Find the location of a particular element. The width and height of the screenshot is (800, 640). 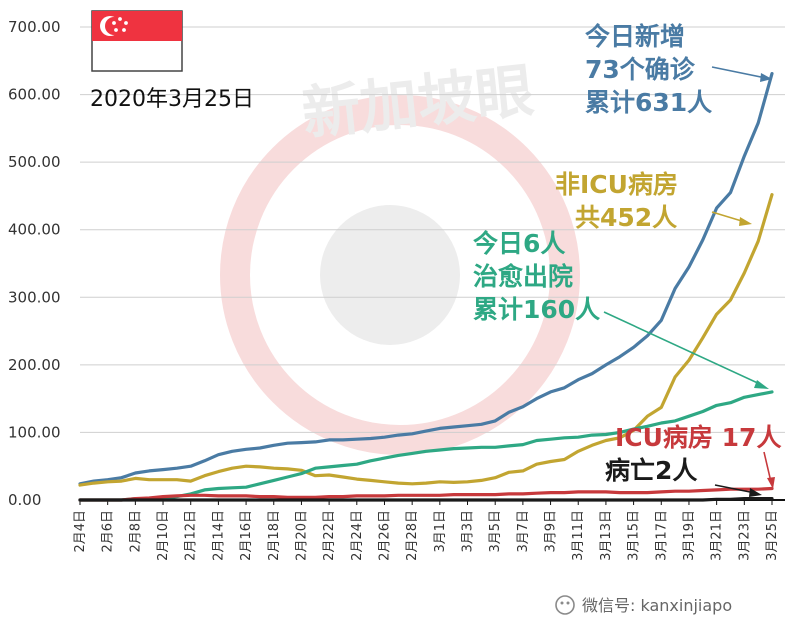

x-tick-label: 3月9日 is located at coordinates (551, 531).